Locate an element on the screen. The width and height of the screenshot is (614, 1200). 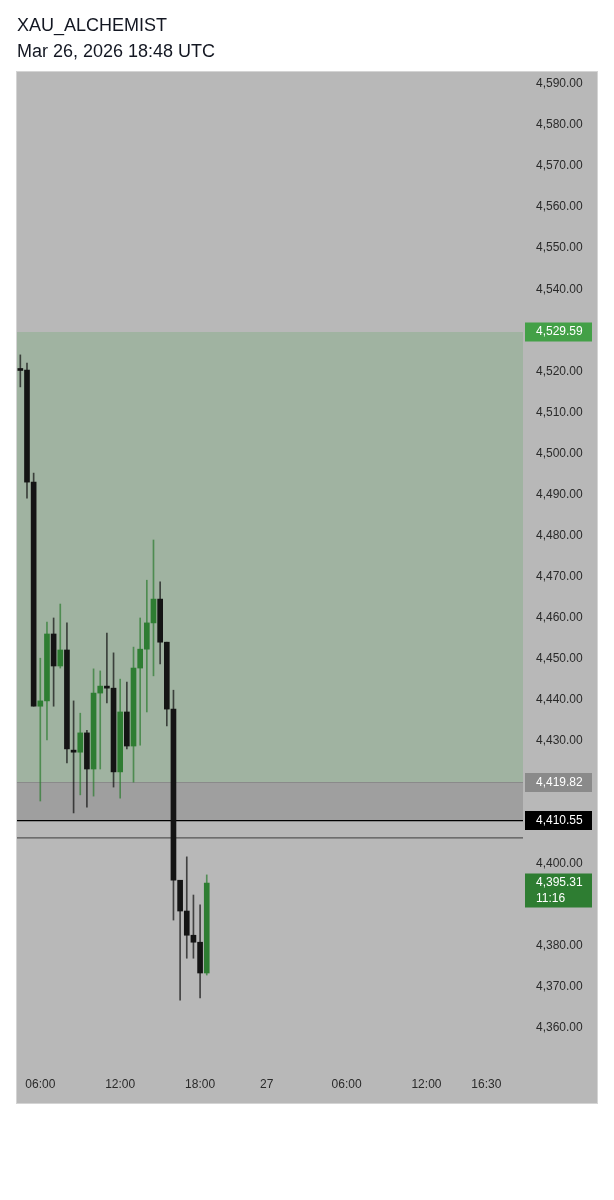
y-tick-label: 4,550.00 is located at coordinates (560, 247).